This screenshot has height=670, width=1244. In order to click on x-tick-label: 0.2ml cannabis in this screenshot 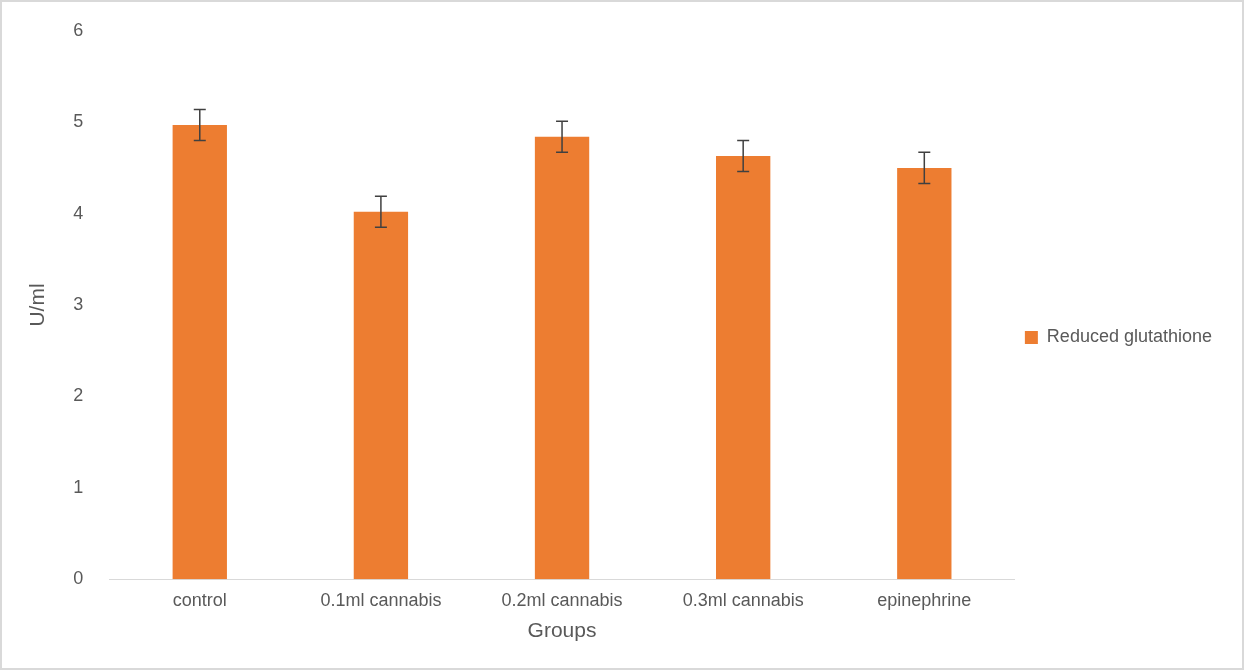, I will do `click(562, 599)`.